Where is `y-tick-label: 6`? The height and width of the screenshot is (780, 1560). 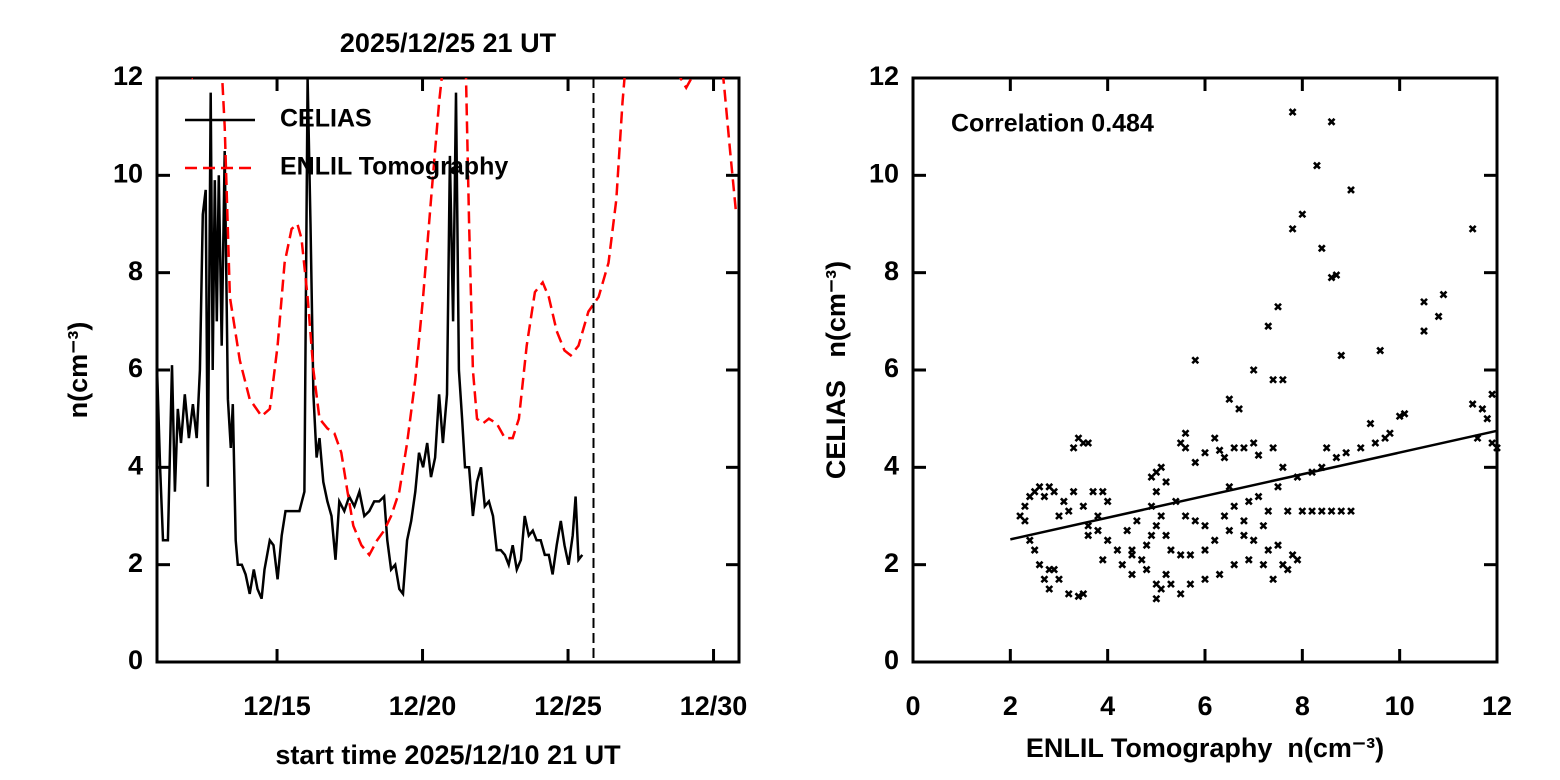 y-tick-label: 6 is located at coordinates (135, 368).